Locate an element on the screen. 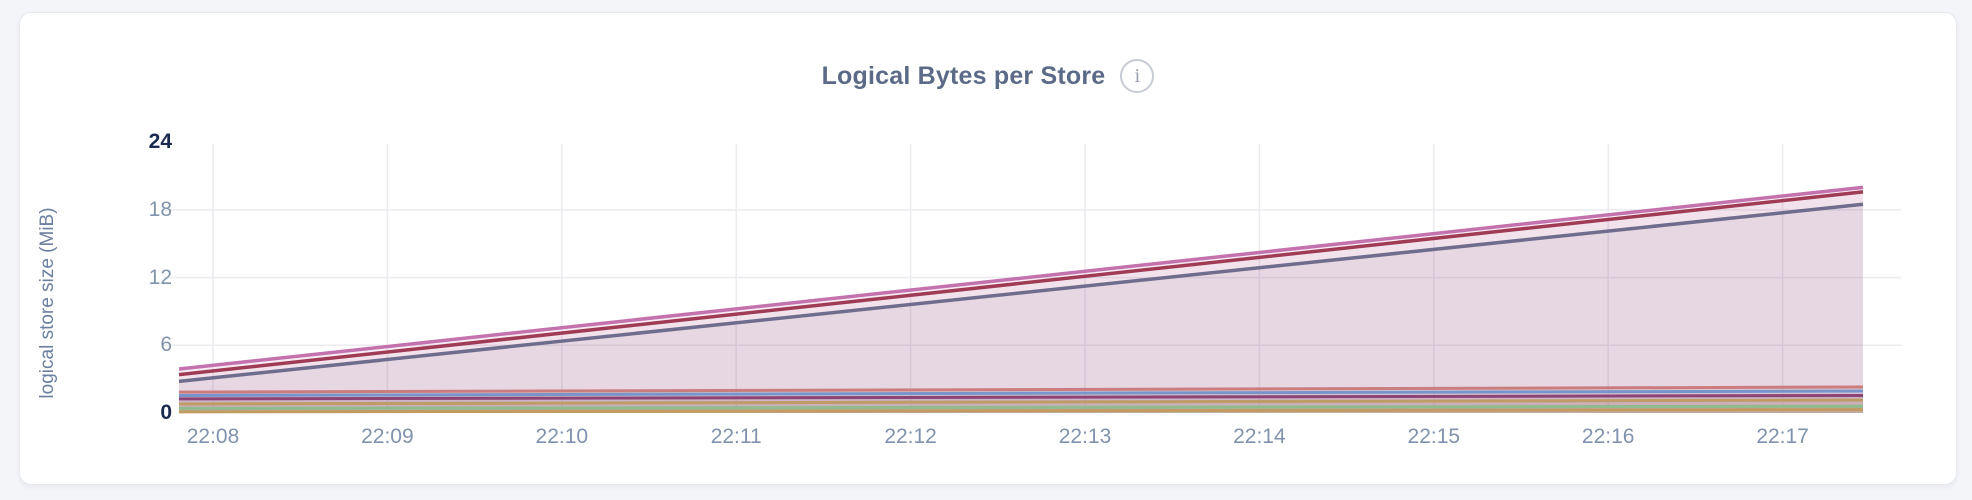 This screenshot has width=1972, height=500. chart-header: Logical Bytes per Store i is located at coordinates (988, 76).